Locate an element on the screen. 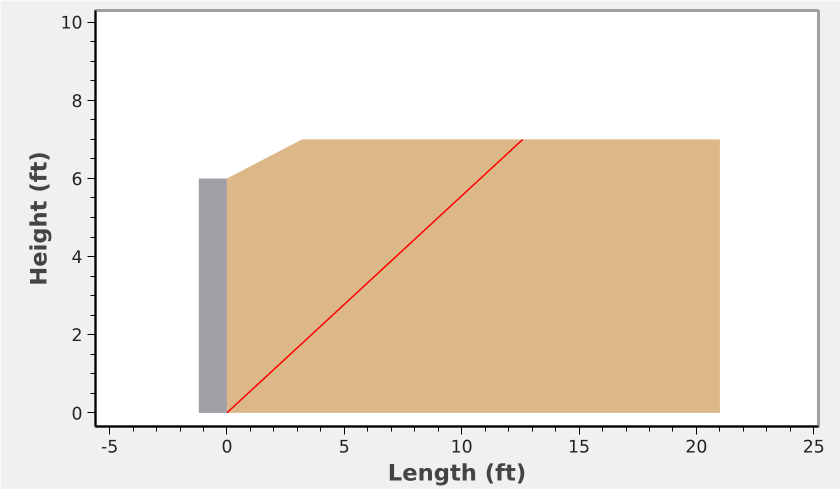 The width and height of the screenshot is (840, 489). x-tick-label: 25 is located at coordinates (813, 448).